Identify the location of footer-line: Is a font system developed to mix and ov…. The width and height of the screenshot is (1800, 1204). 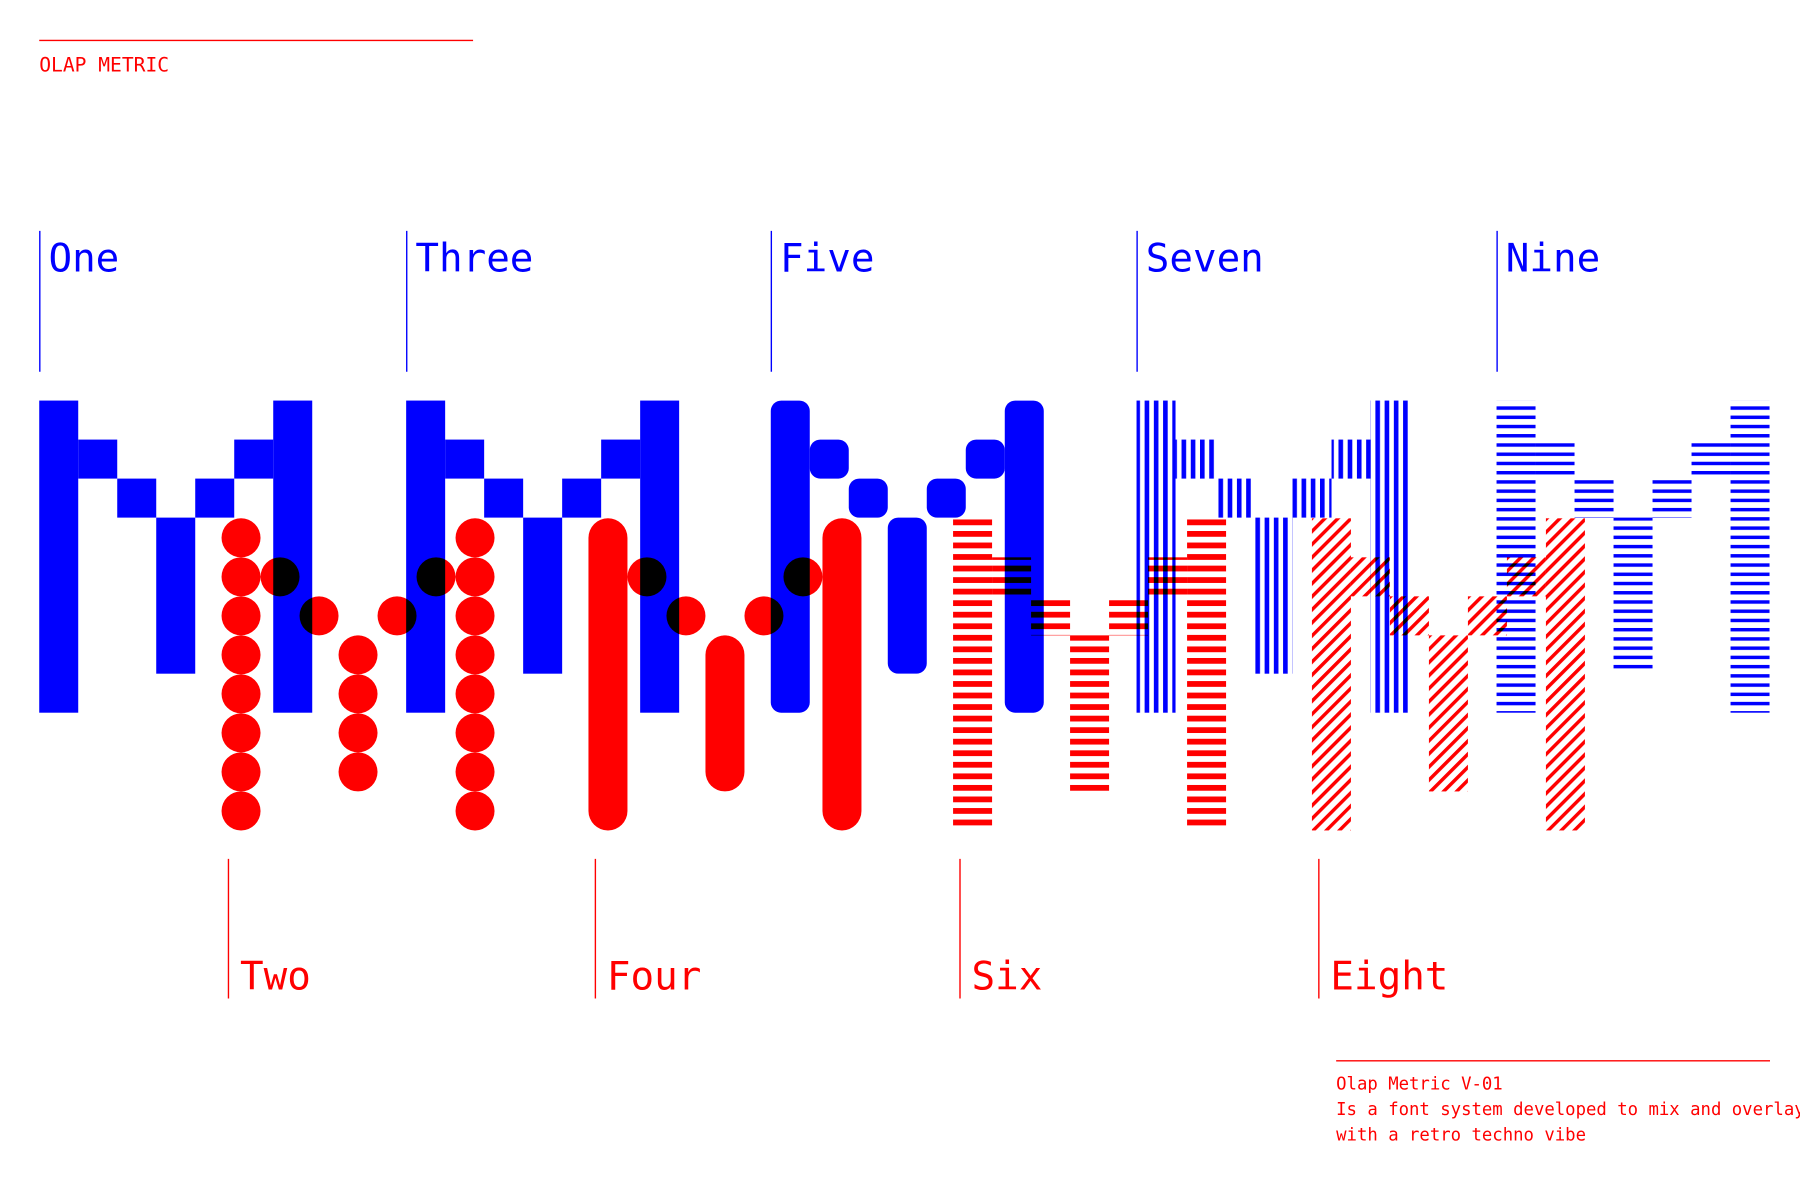
(1568, 1110).